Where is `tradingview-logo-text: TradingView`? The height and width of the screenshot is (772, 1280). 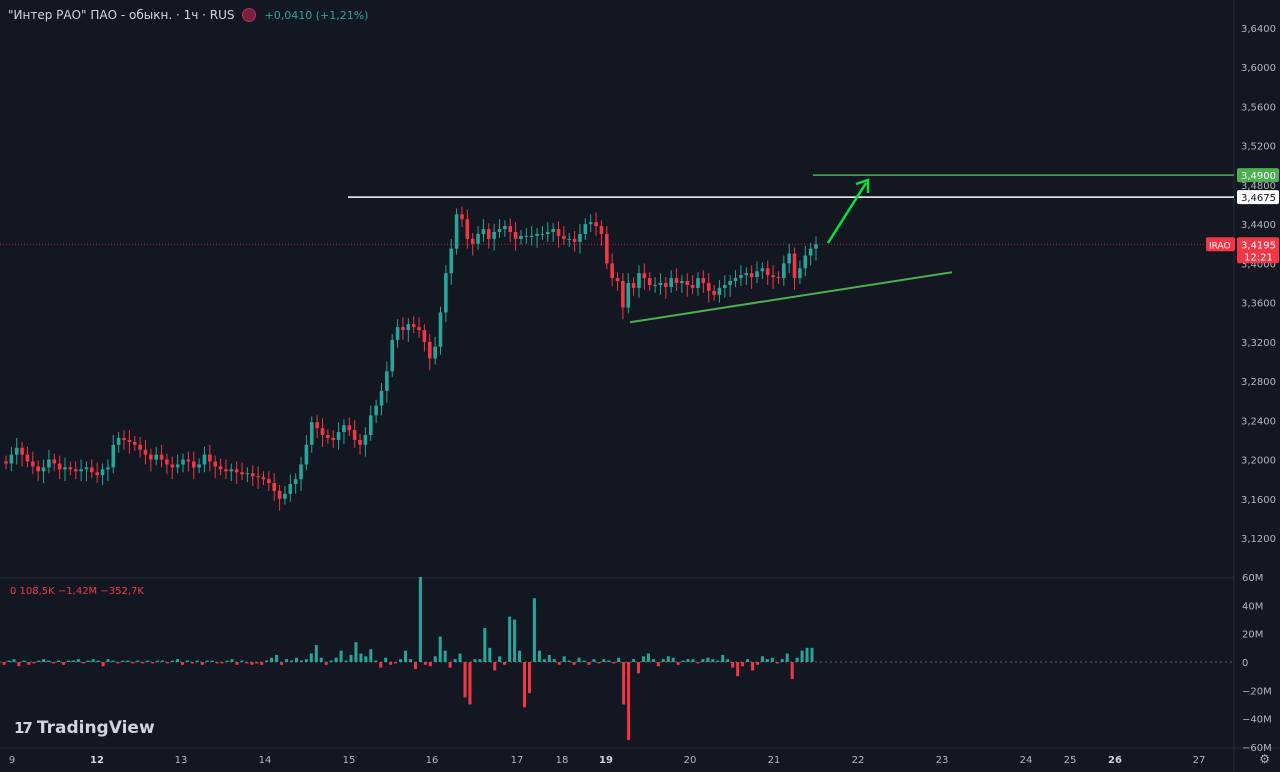 tradingview-logo-text: TradingView is located at coordinates (95, 728).